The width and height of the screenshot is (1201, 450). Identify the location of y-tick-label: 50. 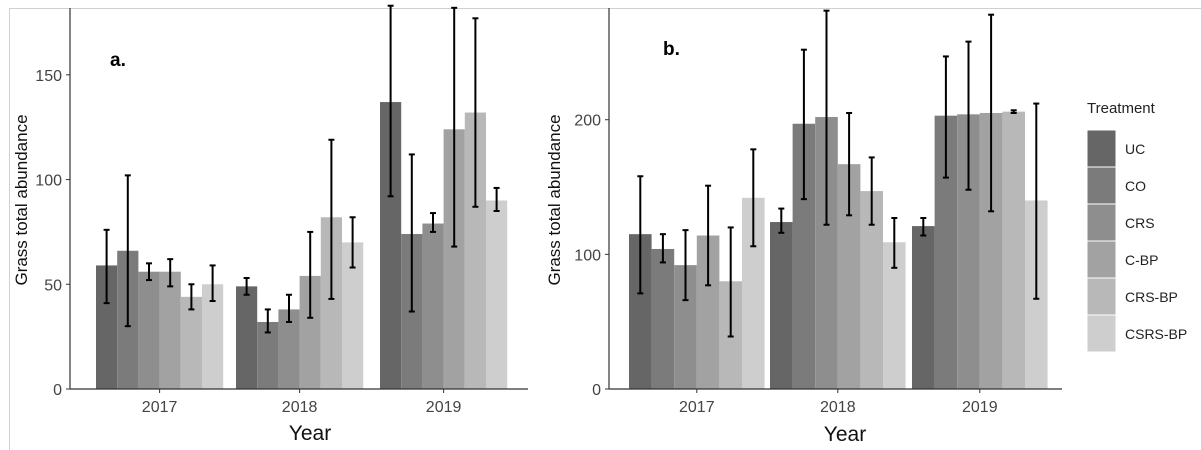
(53, 285).